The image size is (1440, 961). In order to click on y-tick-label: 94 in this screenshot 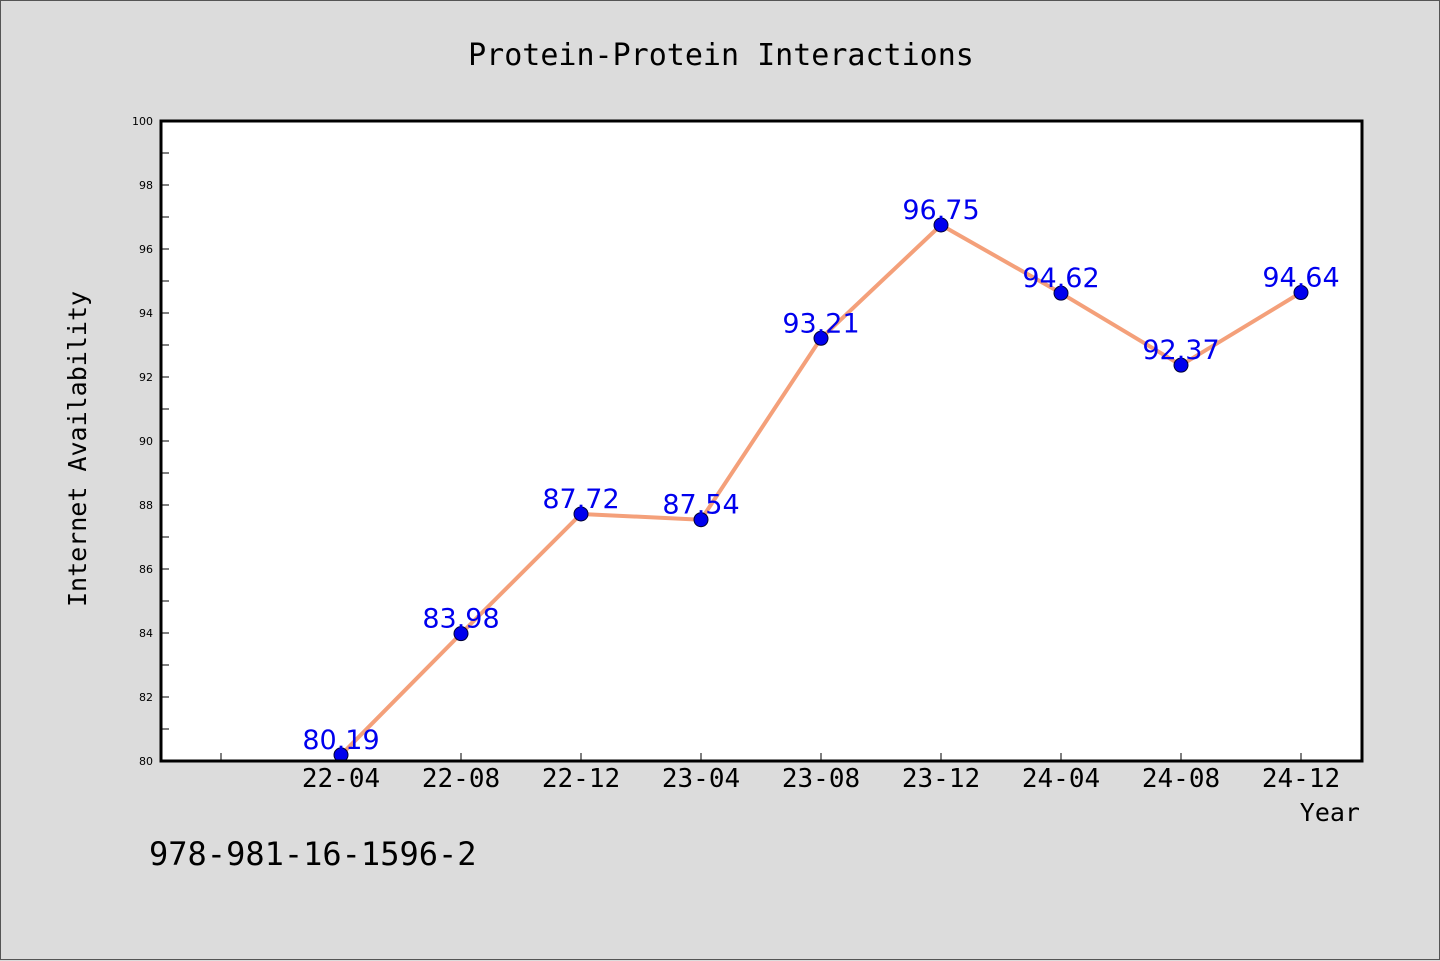, I will do `click(146, 313)`.